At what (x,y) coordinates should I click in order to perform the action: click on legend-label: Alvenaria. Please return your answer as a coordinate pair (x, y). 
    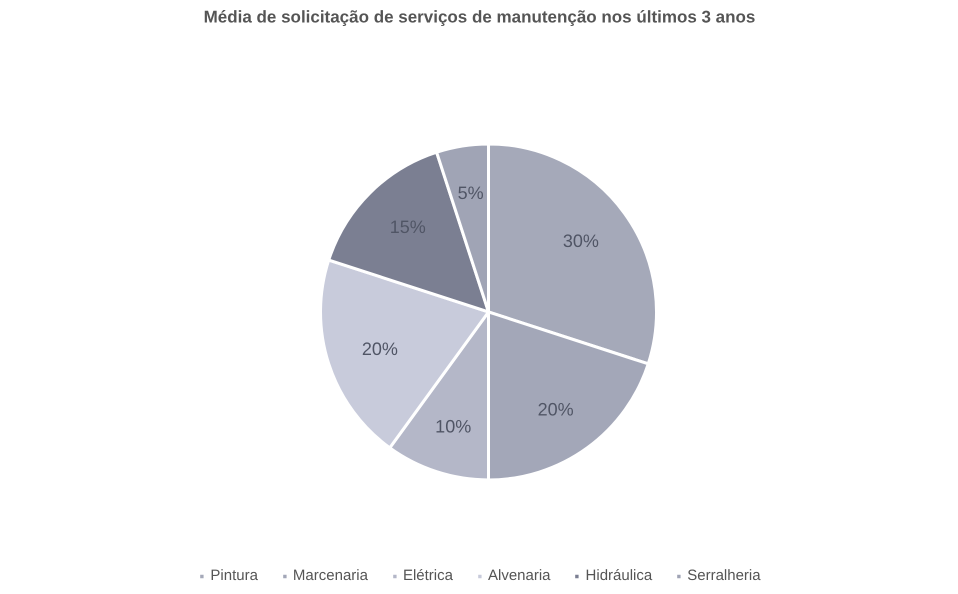
    Looking at the image, I should click on (519, 575).